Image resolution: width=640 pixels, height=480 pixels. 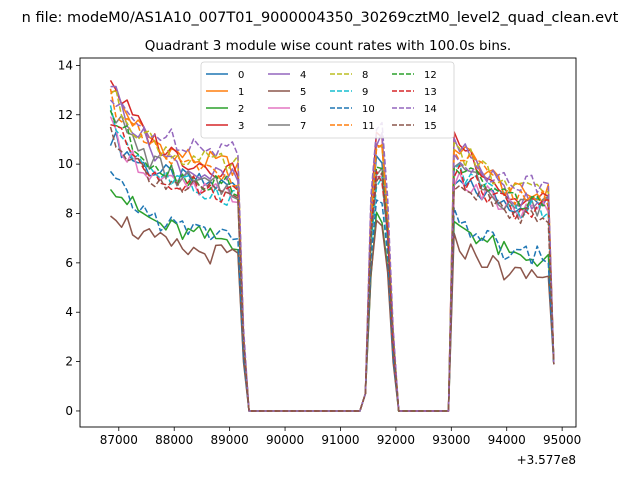 I want to click on y-tick-label: 8, so click(x=69, y=213).